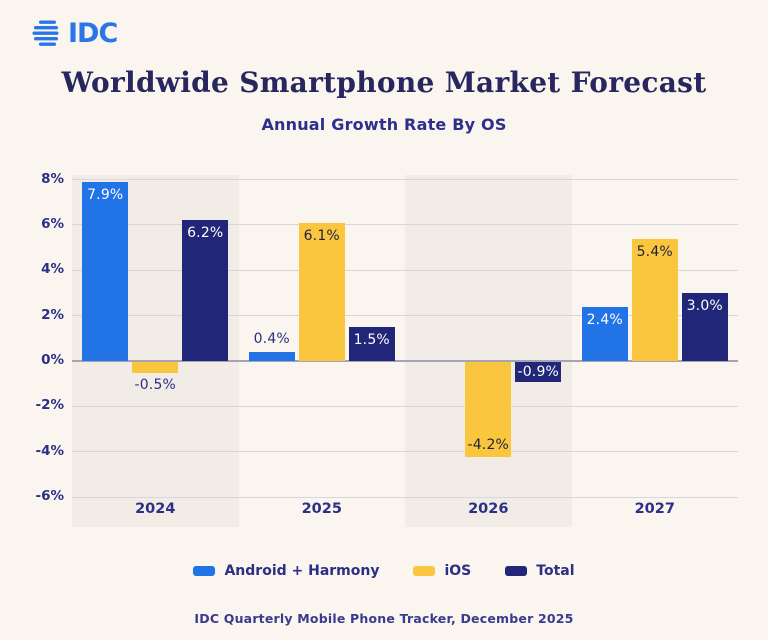 The height and width of the screenshot is (640, 768). Describe the element at coordinates (458, 571) in the screenshot. I see `legend-label: iOS` at that location.